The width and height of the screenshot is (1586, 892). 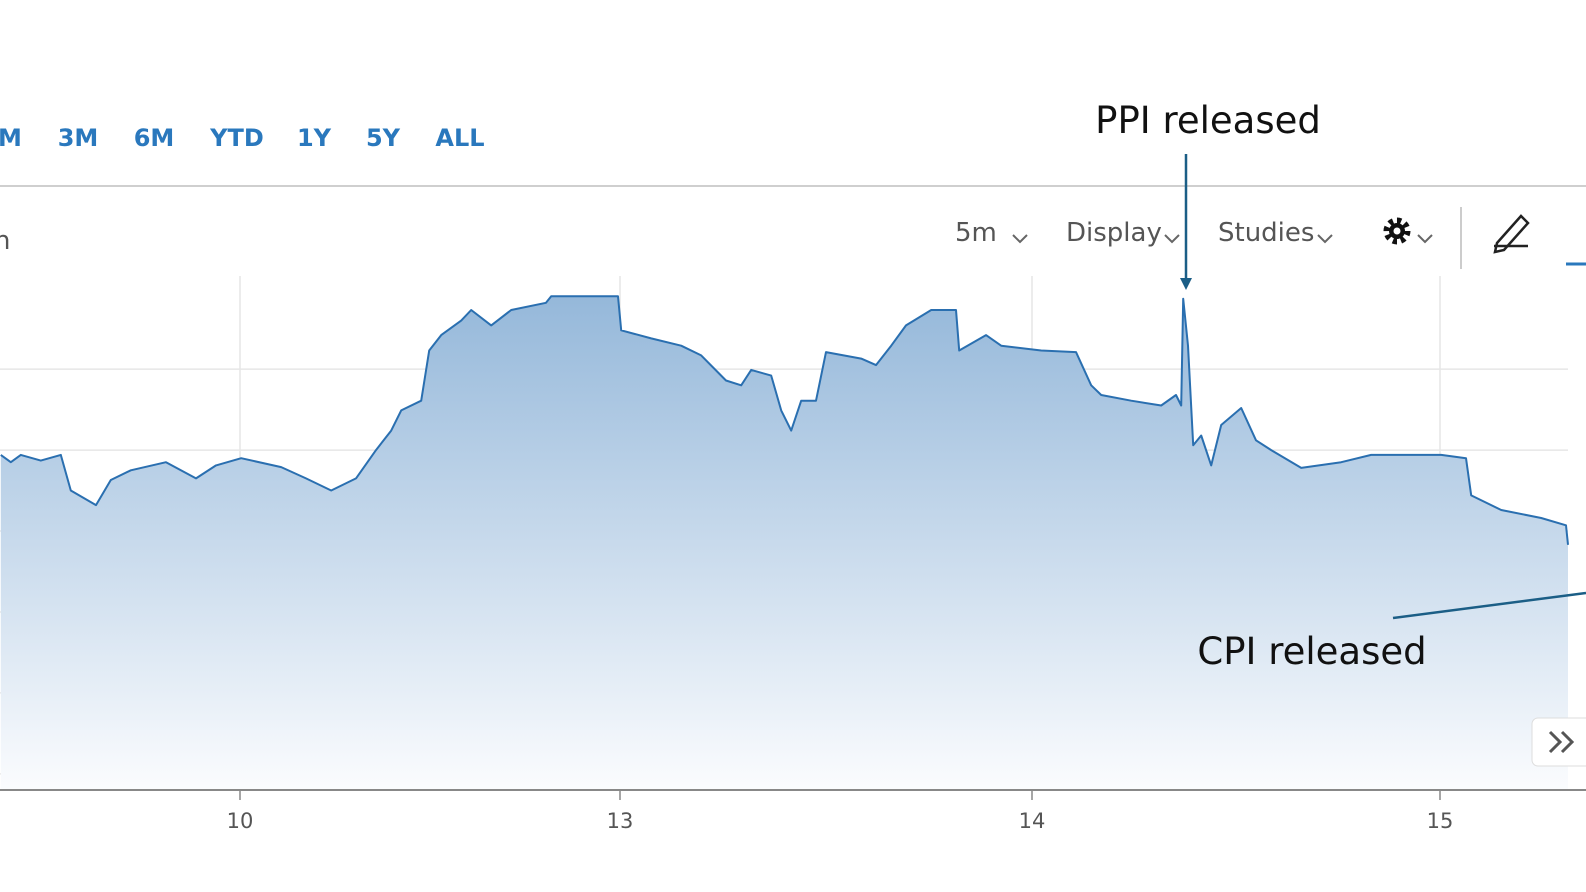 What do you see at coordinates (78, 138) in the screenshot?
I see `range-button: 3M` at bounding box center [78, 138].